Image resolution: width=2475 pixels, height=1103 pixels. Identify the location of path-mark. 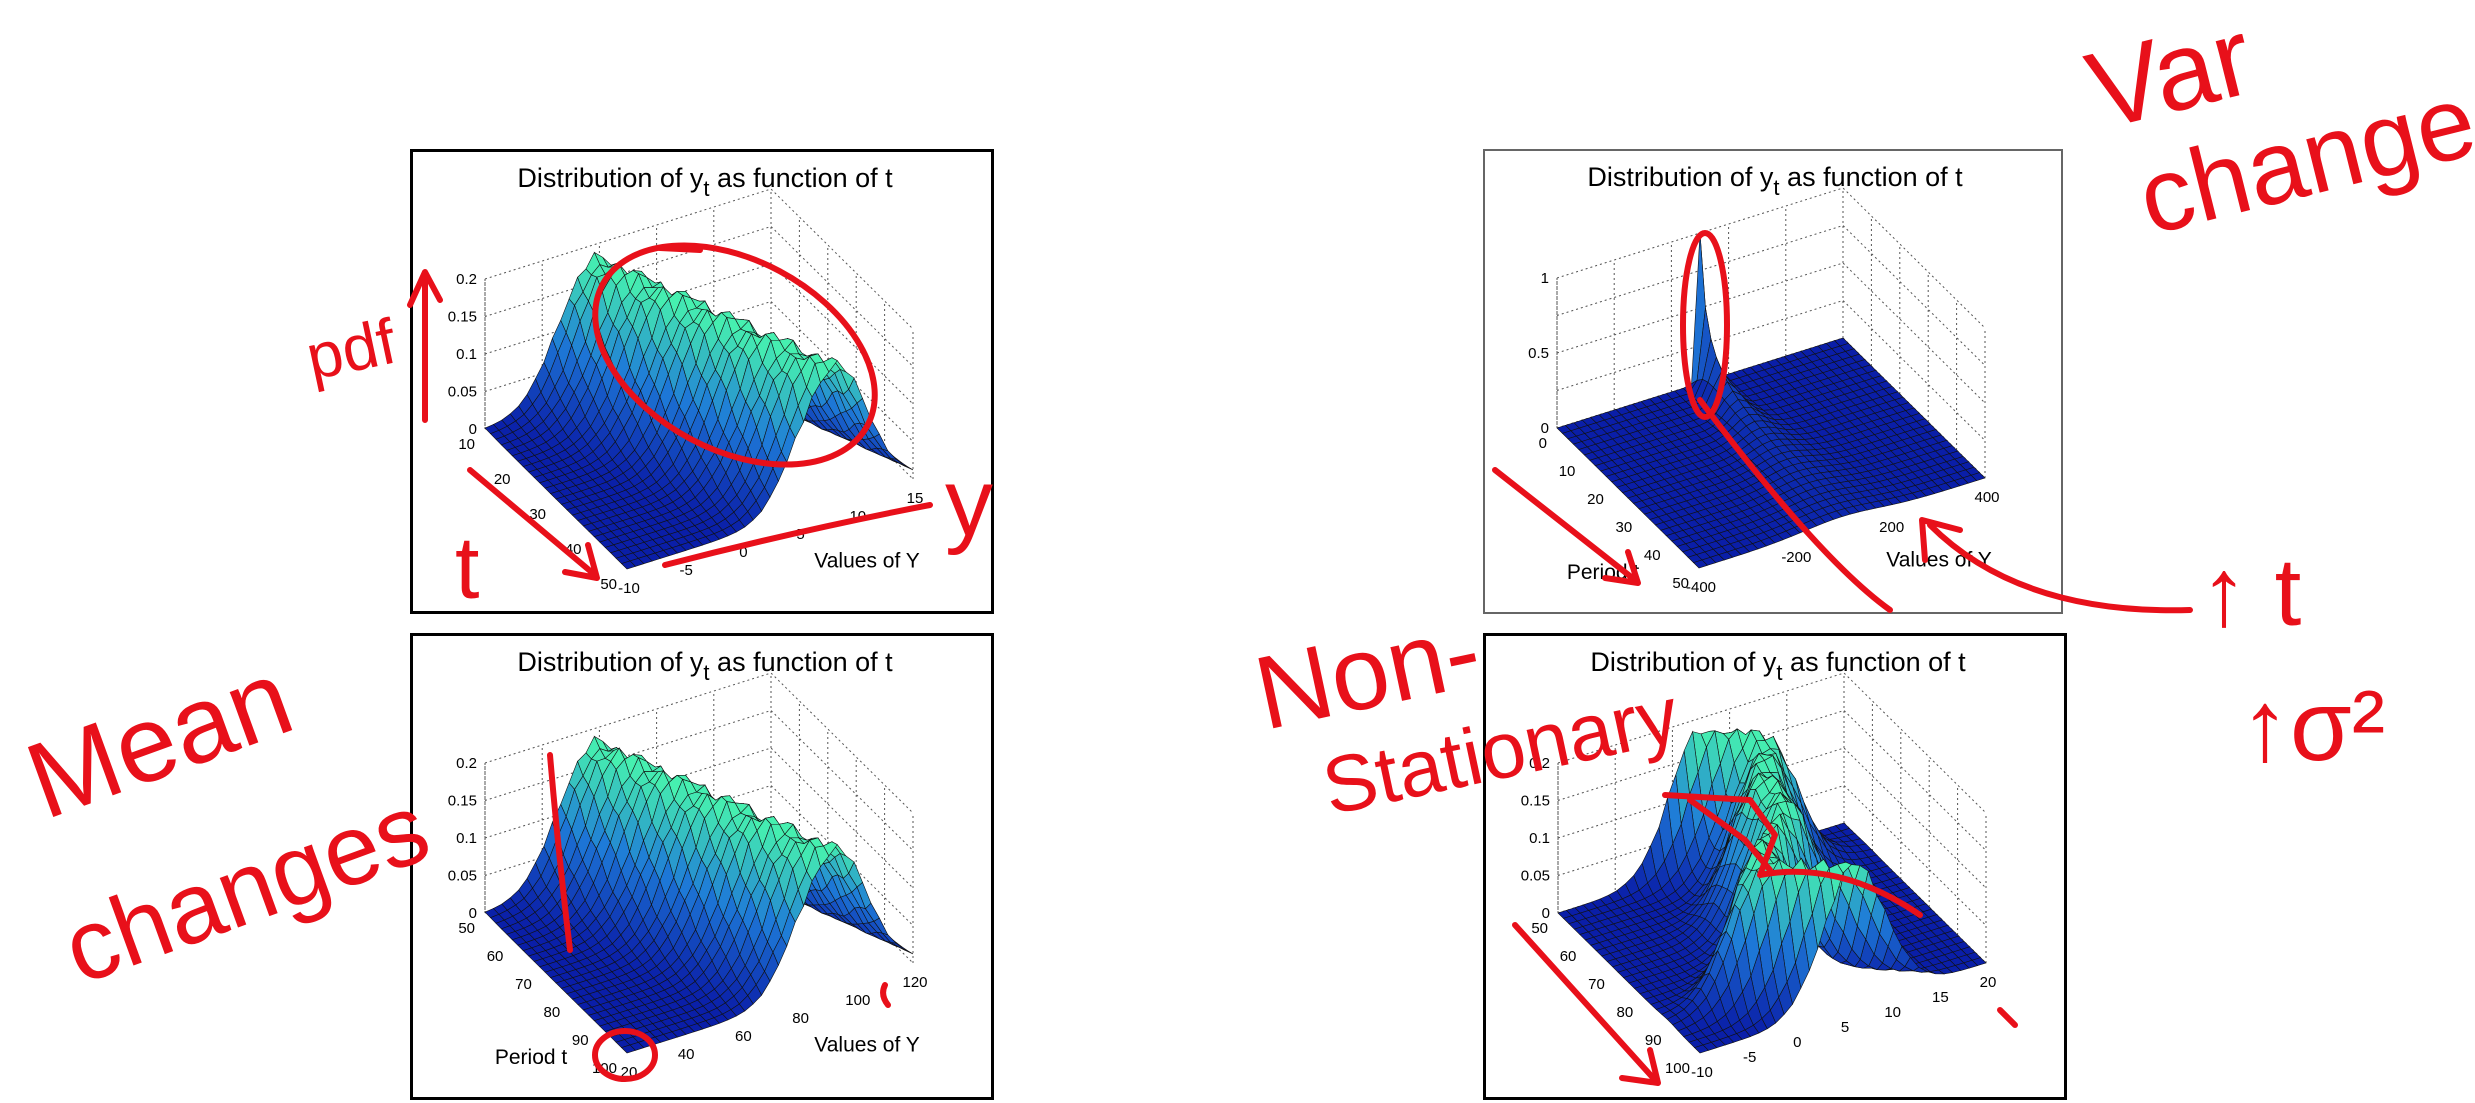
(1792, 855).